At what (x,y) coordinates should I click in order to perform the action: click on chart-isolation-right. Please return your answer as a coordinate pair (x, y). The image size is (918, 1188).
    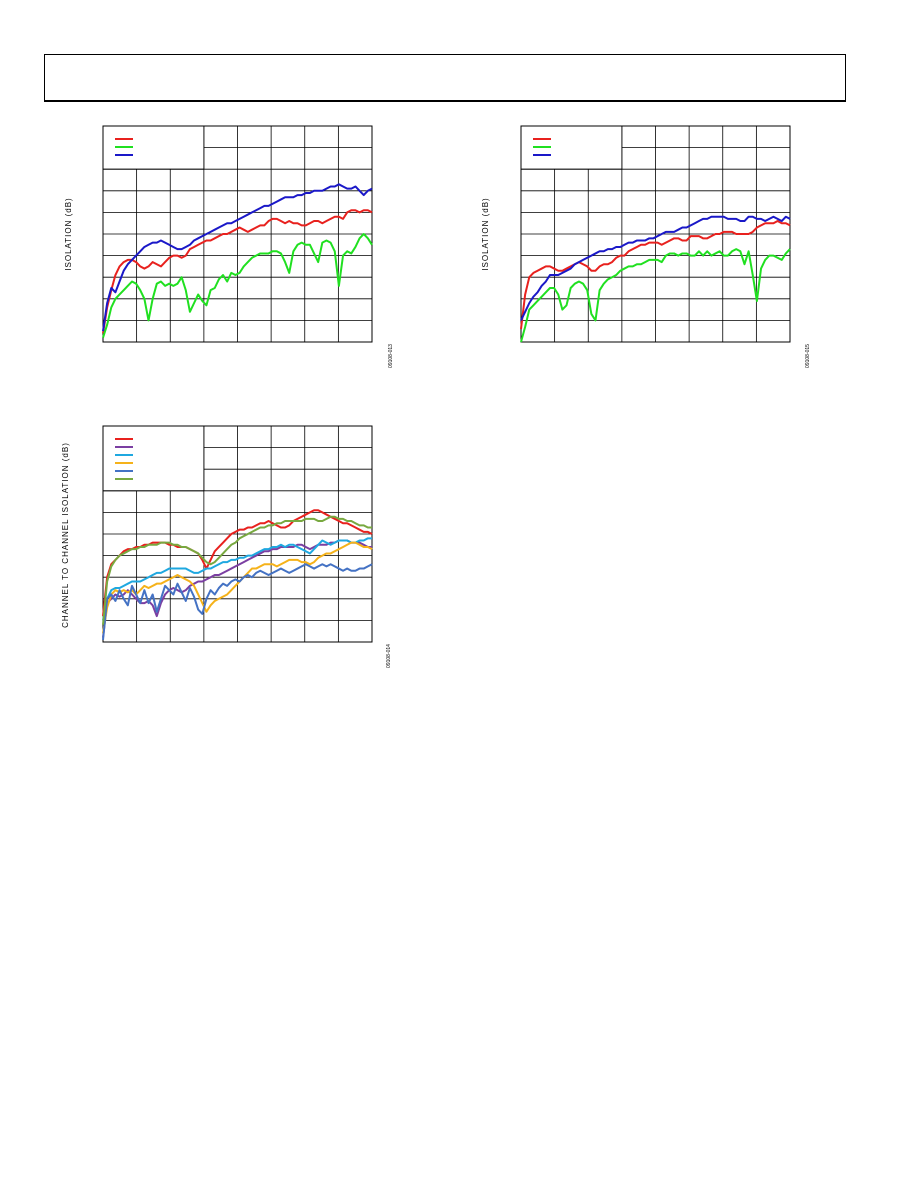
    Looking at the image, I should click on (655, 234).